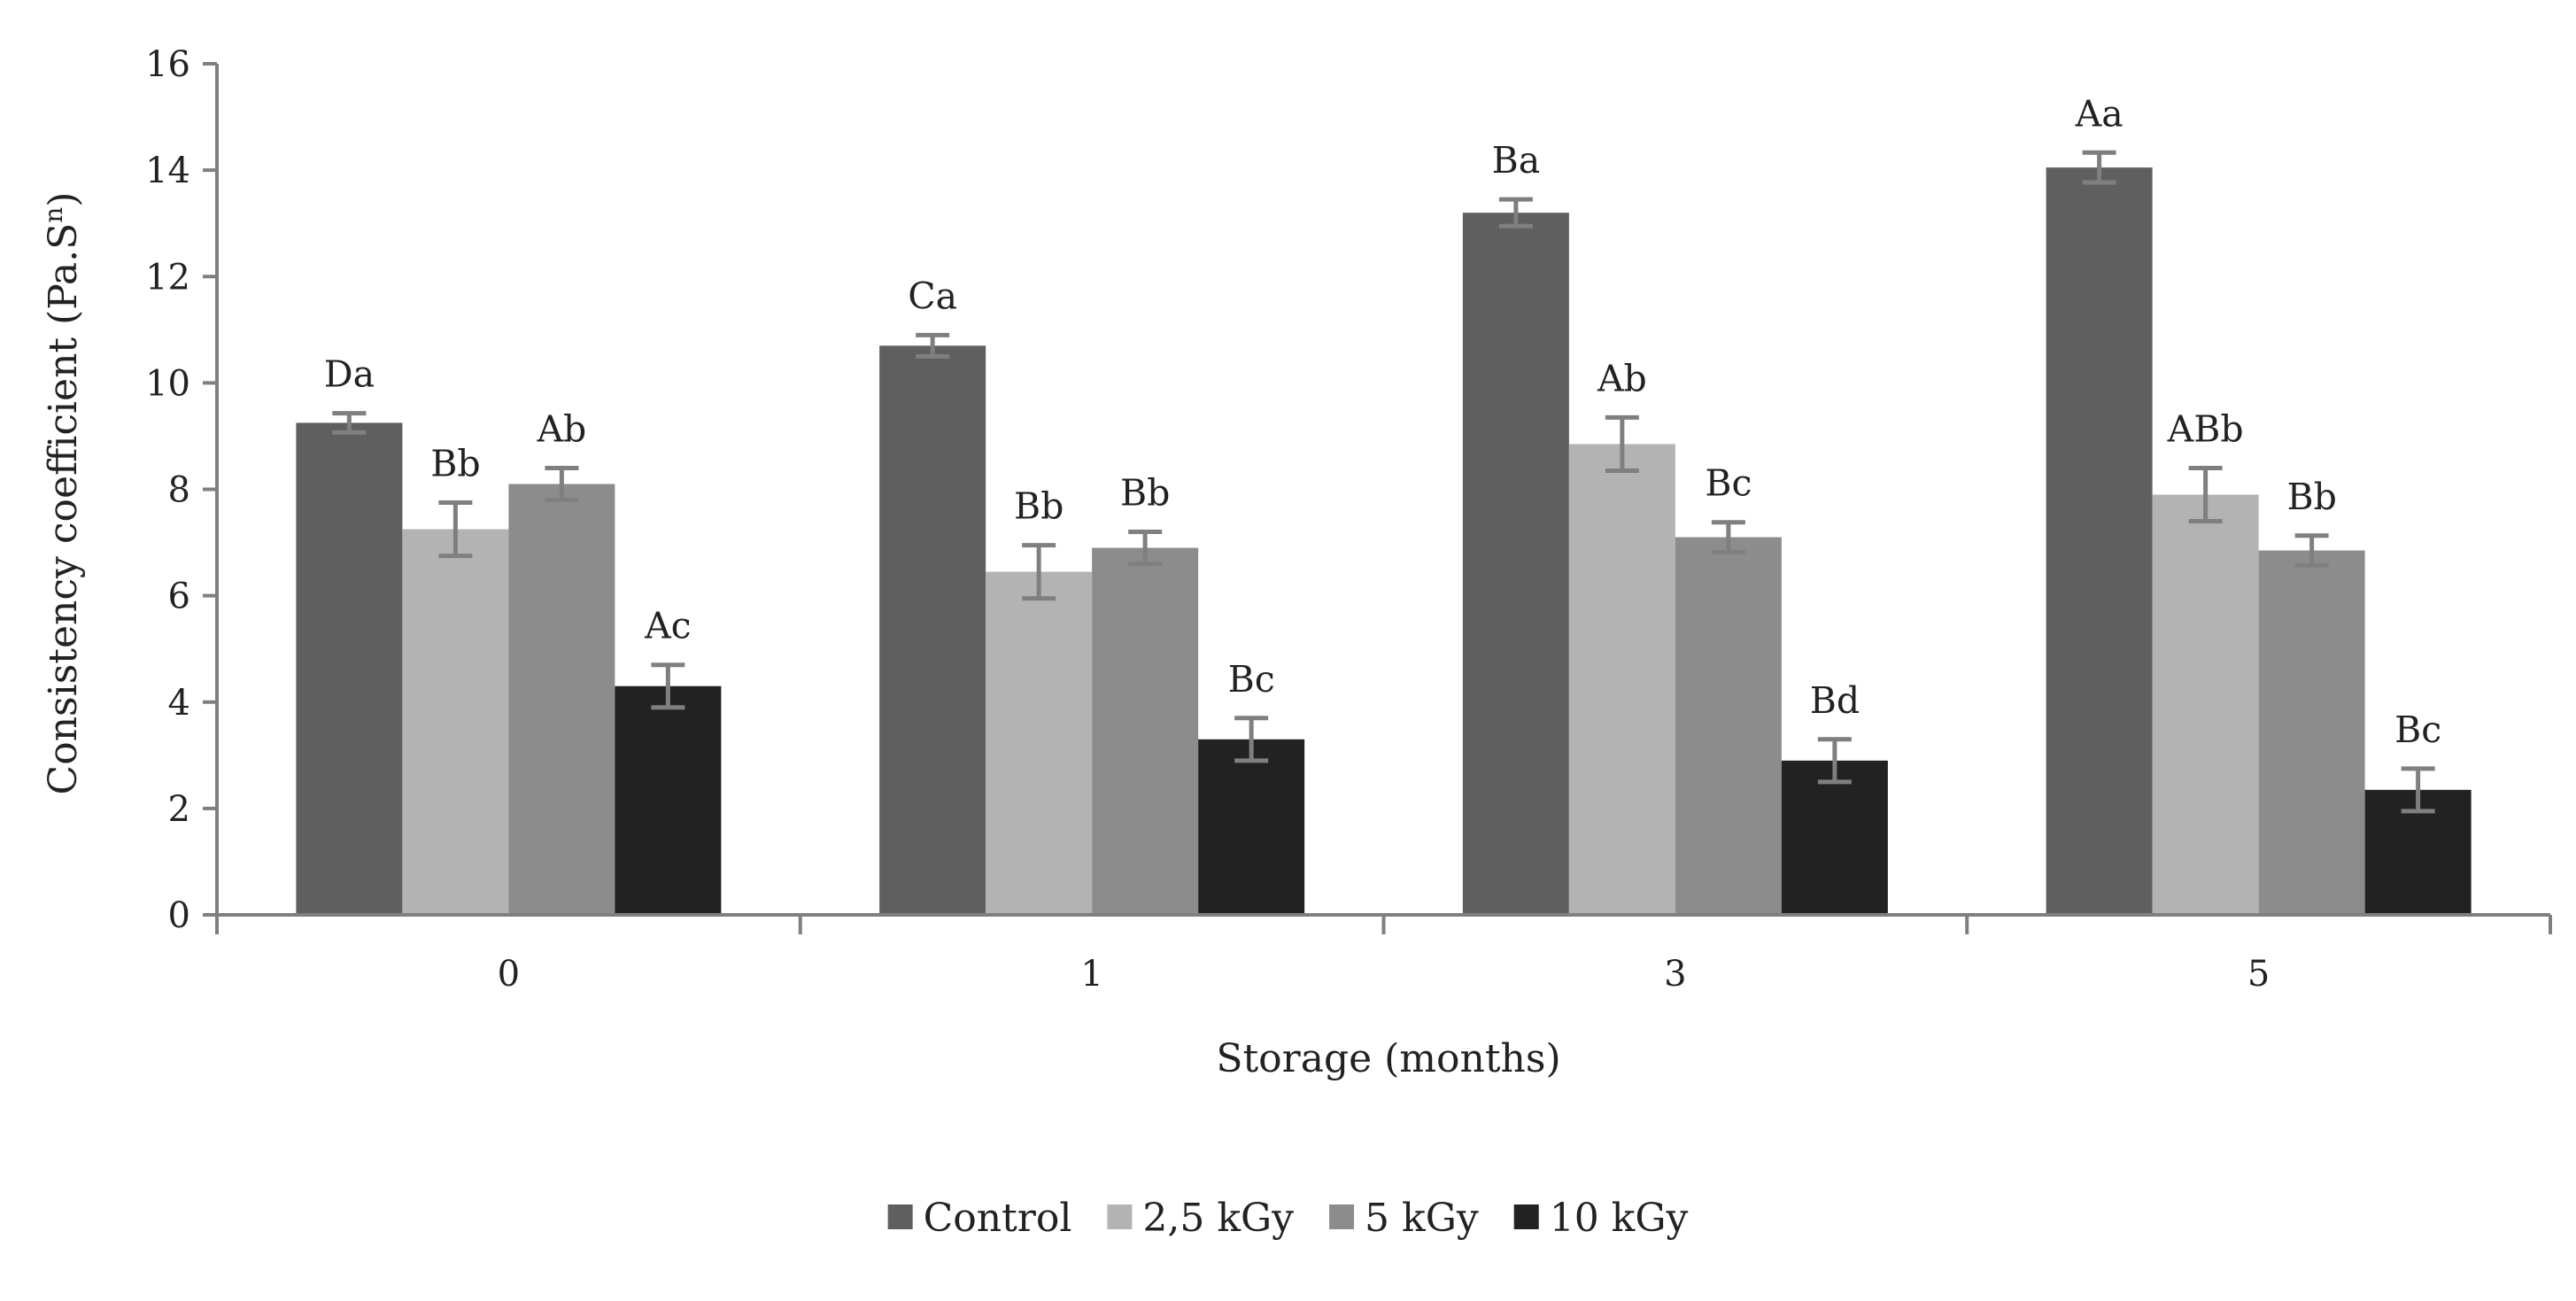 Image resolution: width=2576 pixels, height=1301 pixels. I want to click on legend-label: 5 kGy, so click(1422, 1218).